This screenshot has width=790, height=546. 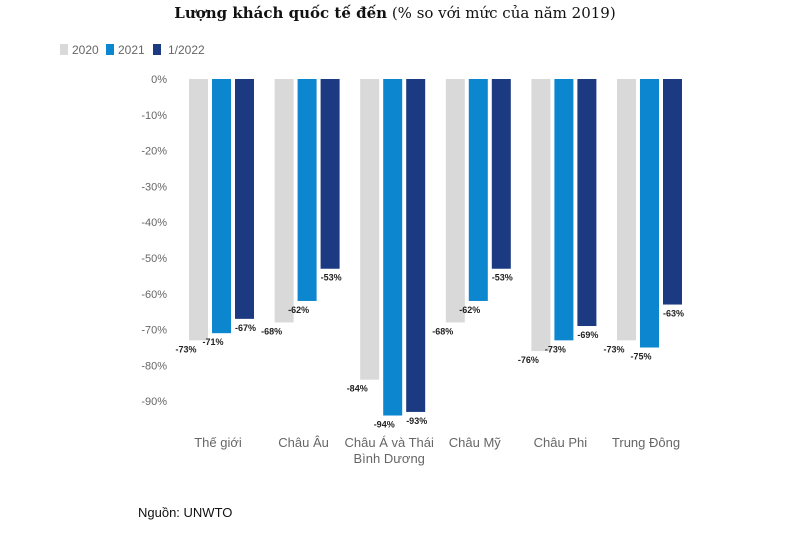 What do you see at coordinates (388, 458) in the screenshot?
I see `category-label-2-line1: Bình Dương` at bounding box center [388, 458].